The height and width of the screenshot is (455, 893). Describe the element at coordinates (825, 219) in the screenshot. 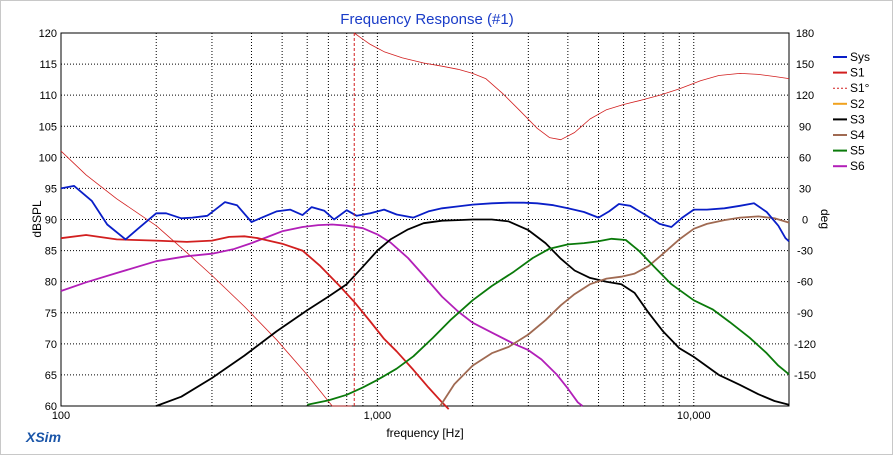

I see `y2-axis-label: deg` at that location.